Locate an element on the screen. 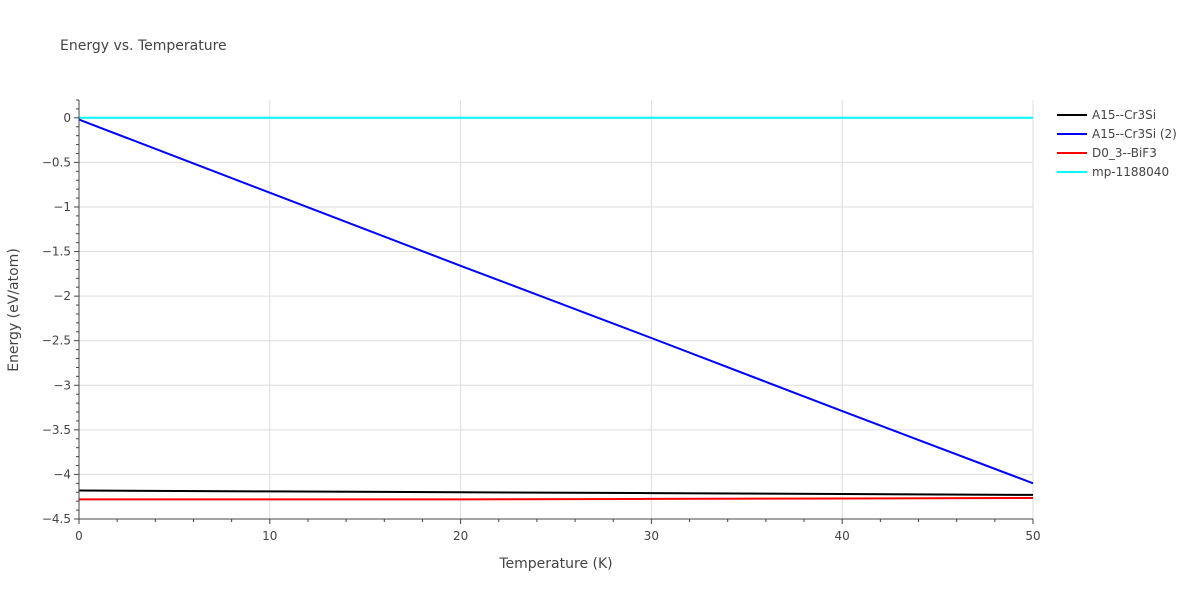 The height and width of the screenshot is (600, 1200). y-tick-label: −4.5 is located at coordinates (56, 519).